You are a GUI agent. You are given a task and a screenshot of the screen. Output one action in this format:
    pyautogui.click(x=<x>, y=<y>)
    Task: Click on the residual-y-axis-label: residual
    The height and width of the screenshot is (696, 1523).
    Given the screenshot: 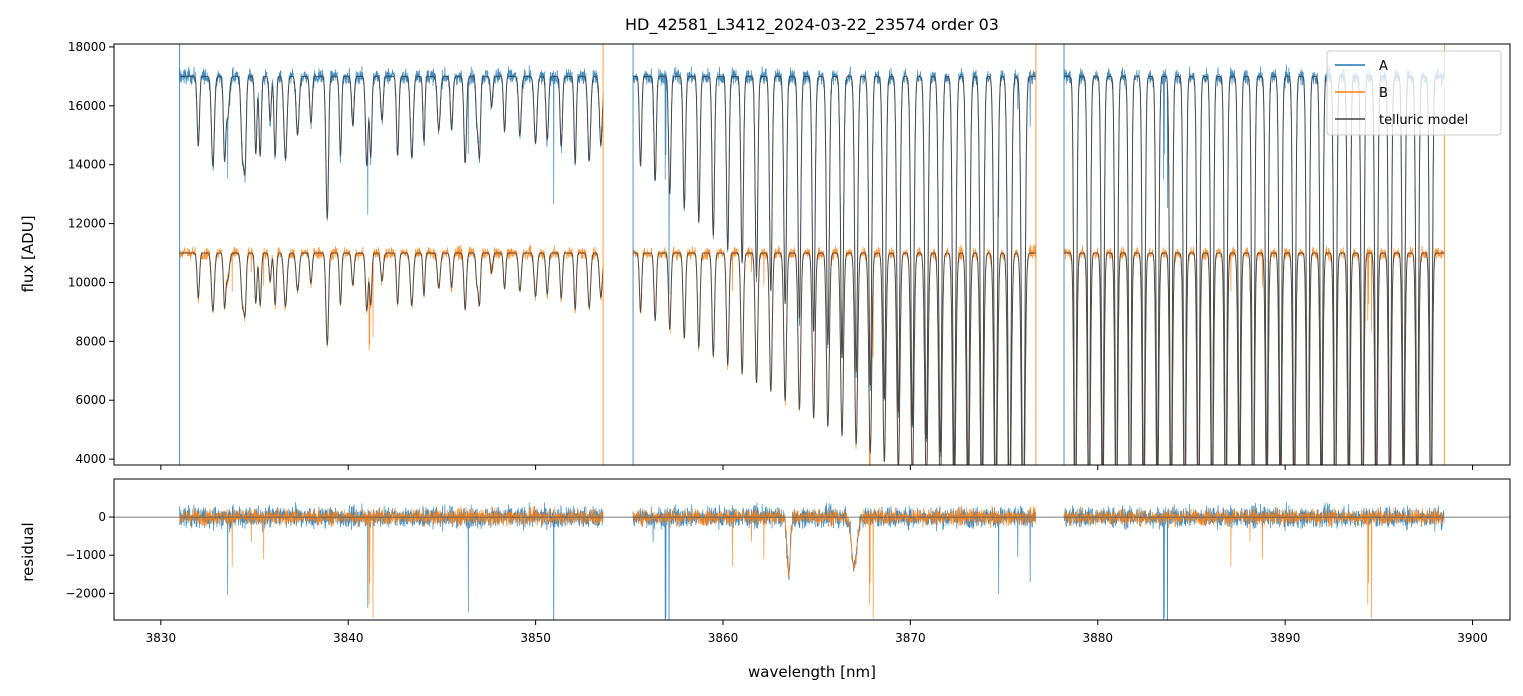 What is the action you would take?
    pyautogui.click(x=28, y=551)
    